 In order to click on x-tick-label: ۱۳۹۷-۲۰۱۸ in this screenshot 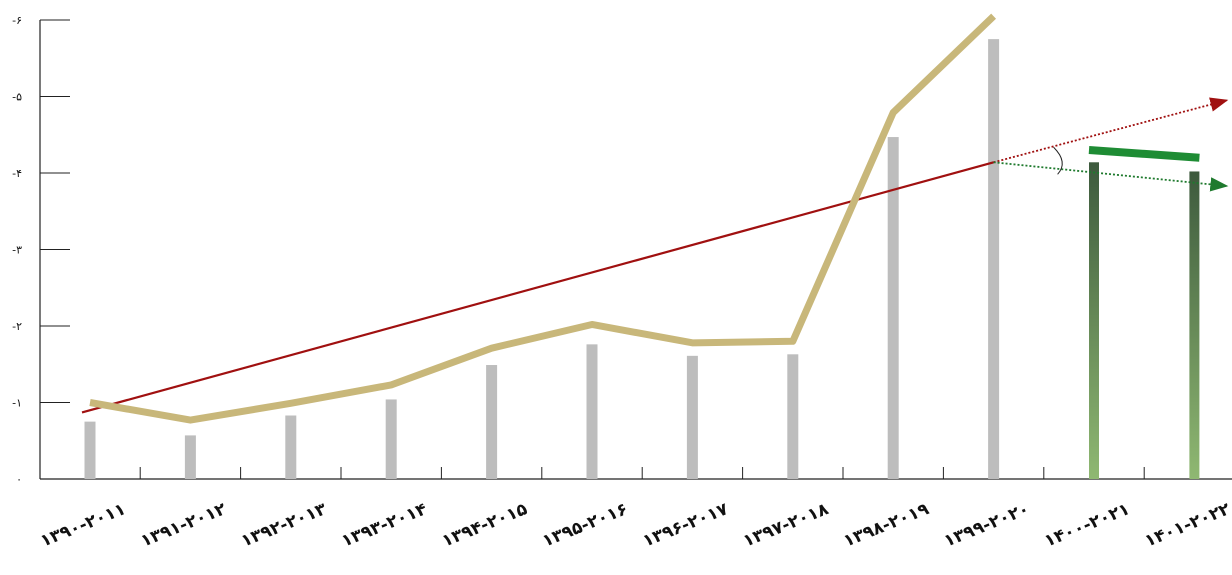, I will do `click(786, 525)`.